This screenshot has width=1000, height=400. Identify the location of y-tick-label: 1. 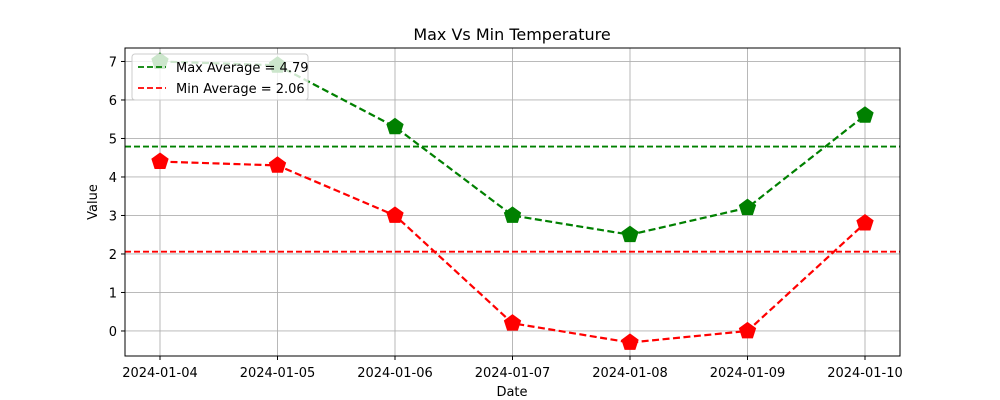
(113, 293).